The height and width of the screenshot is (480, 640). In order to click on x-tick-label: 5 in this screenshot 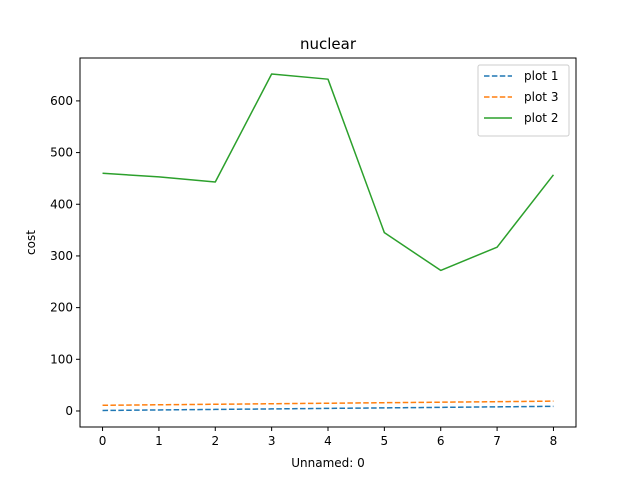, I will do `click(385, 441)`.